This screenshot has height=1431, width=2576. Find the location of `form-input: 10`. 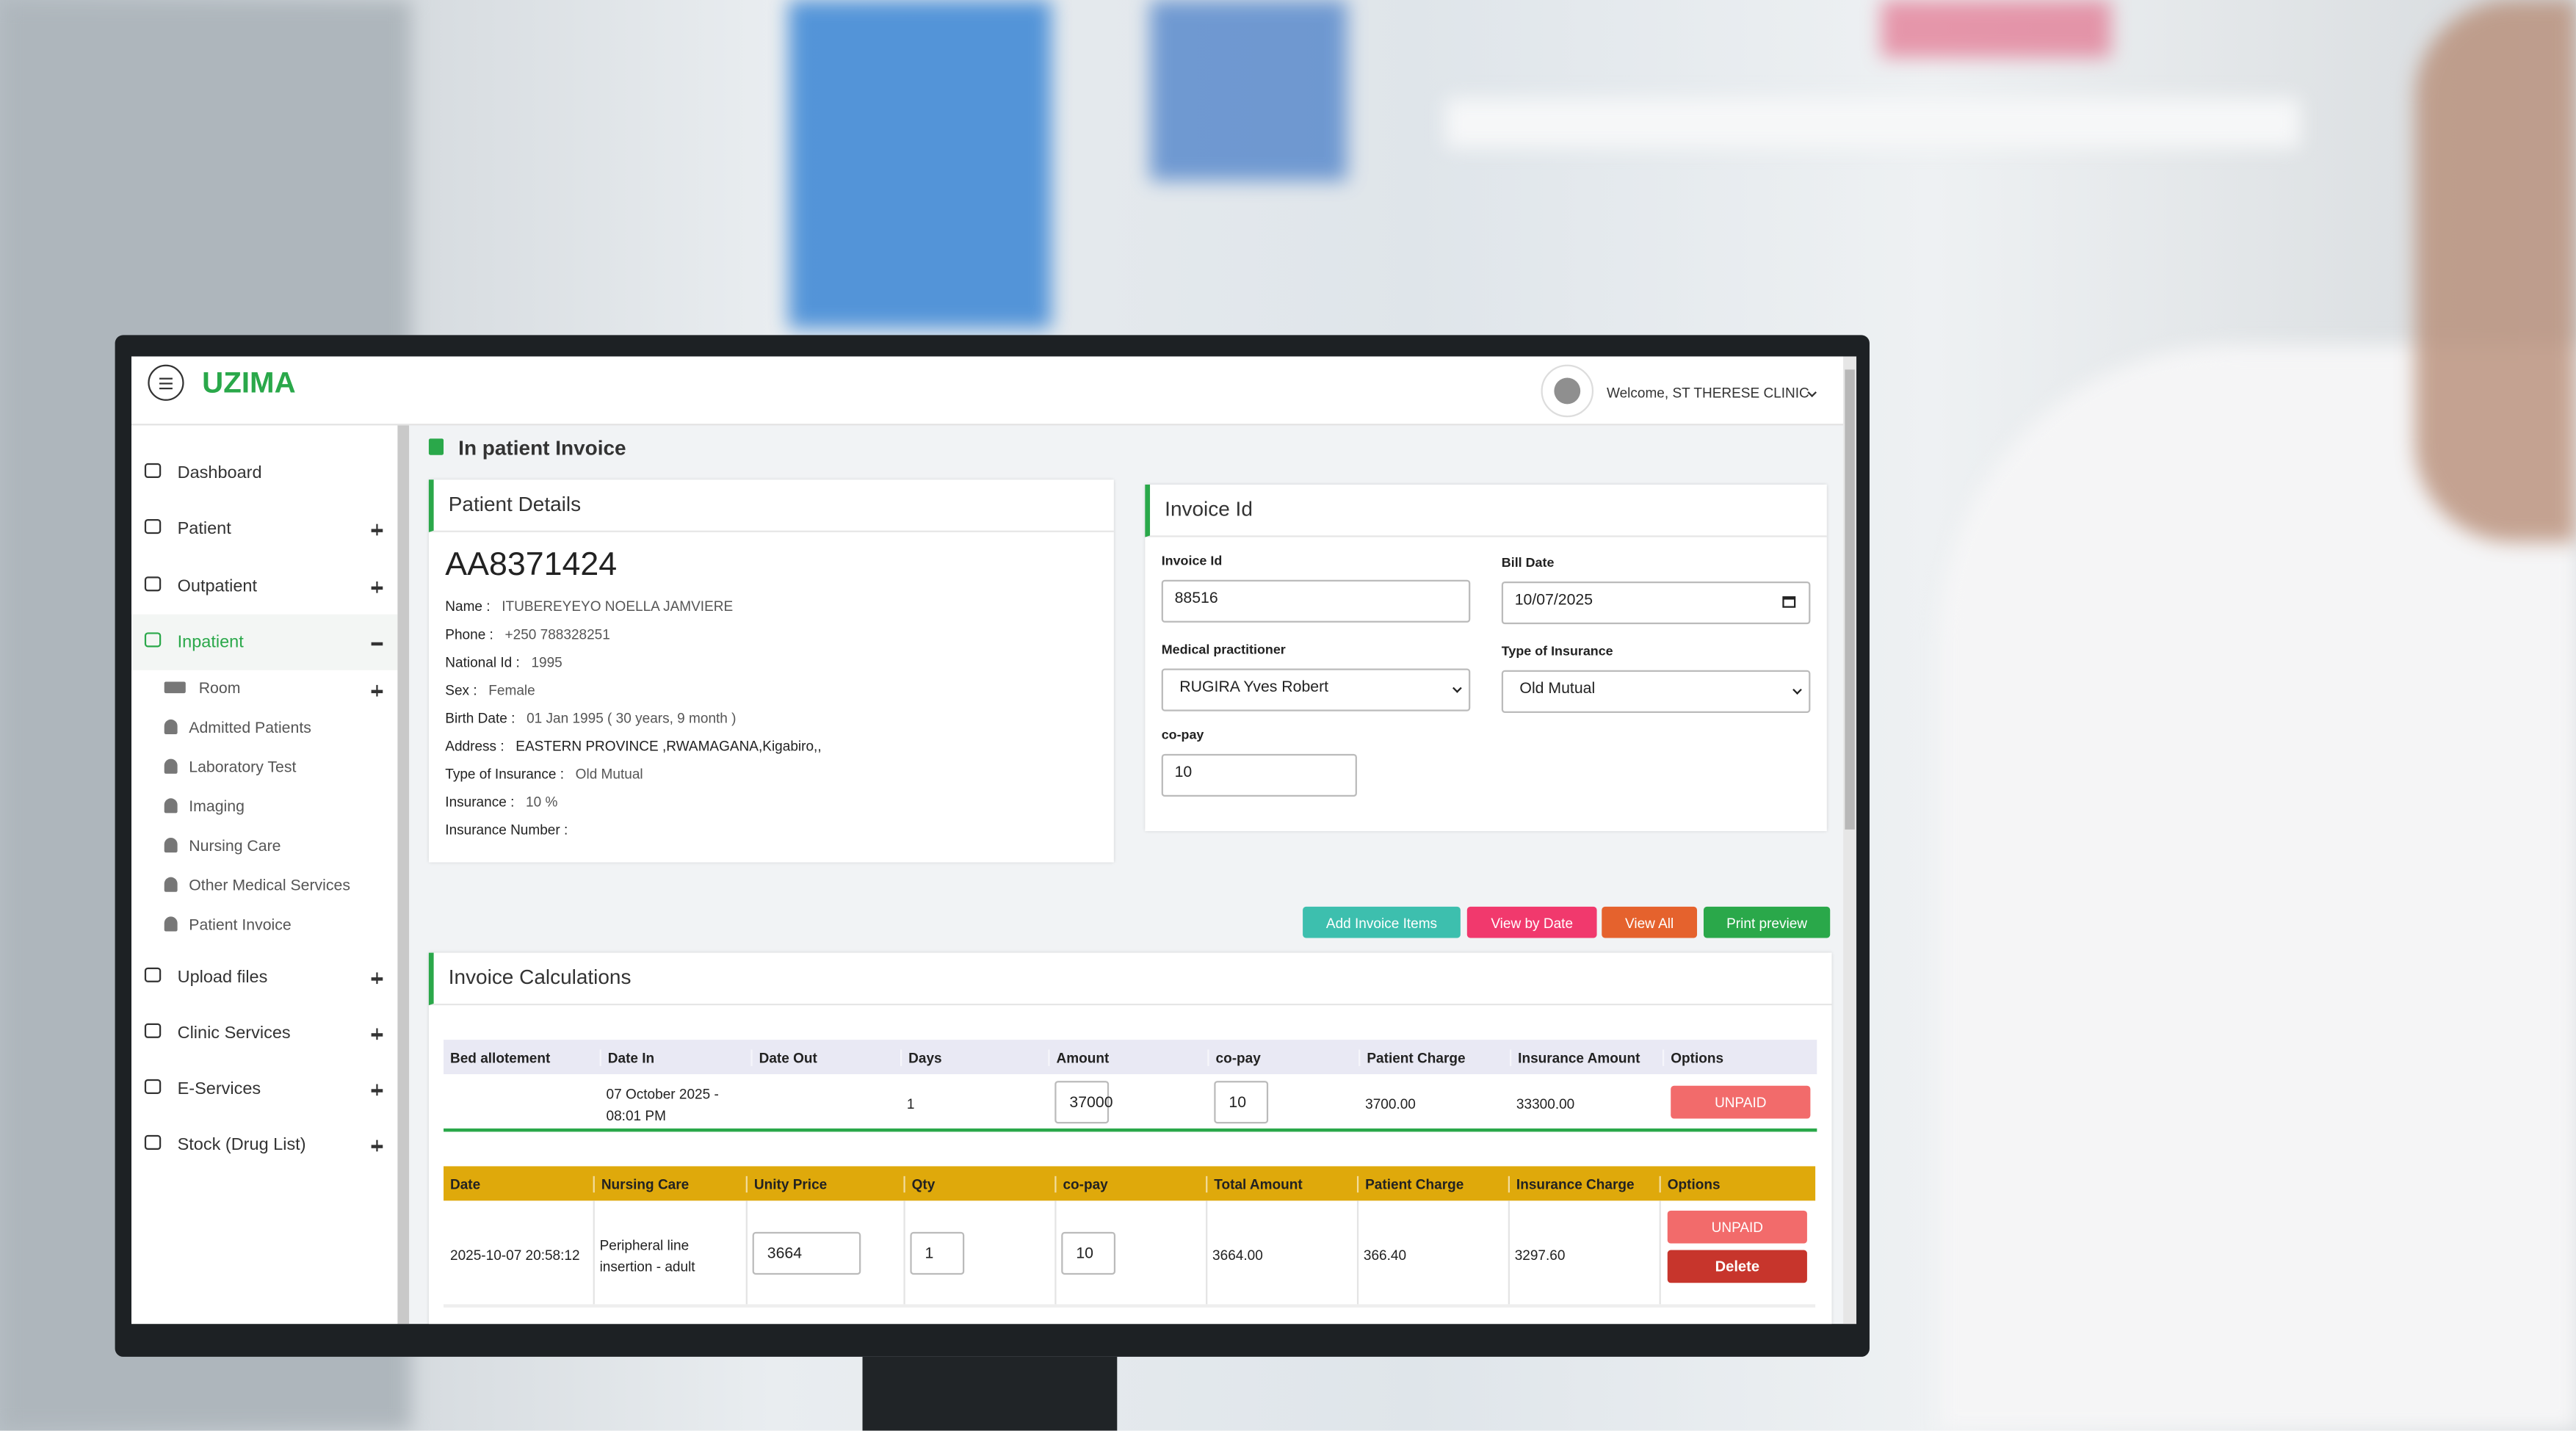

form-input: 10 is located at coordinates (1259, 775).